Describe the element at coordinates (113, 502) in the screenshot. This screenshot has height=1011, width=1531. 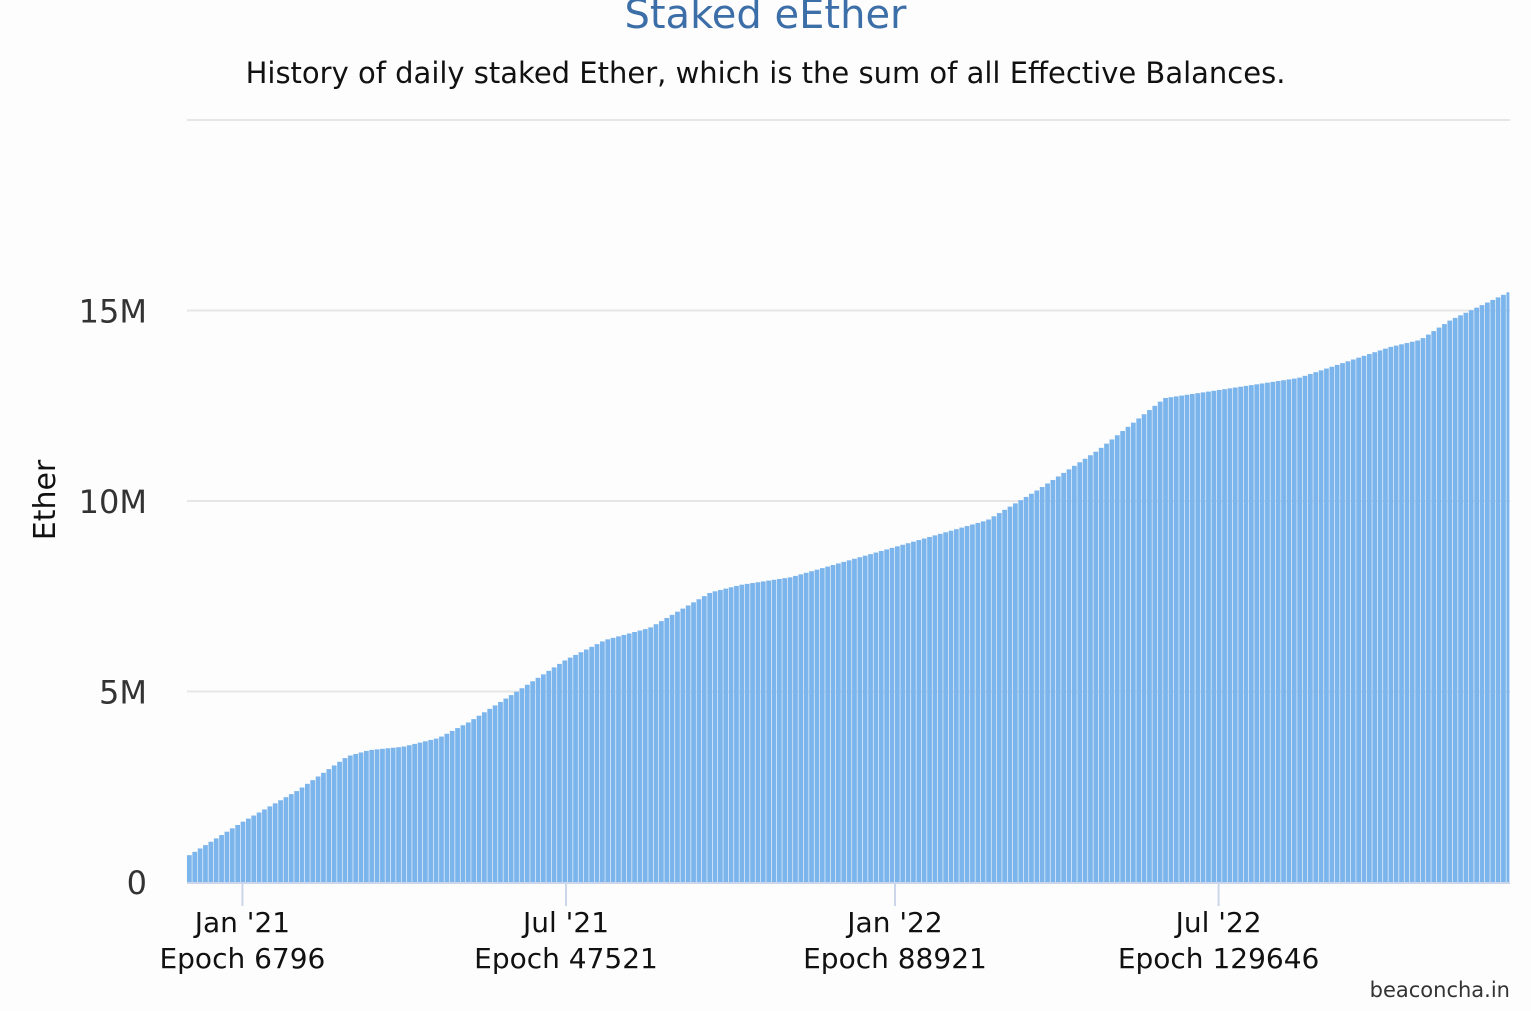
I see `y-tick-label: 10M` at that location.